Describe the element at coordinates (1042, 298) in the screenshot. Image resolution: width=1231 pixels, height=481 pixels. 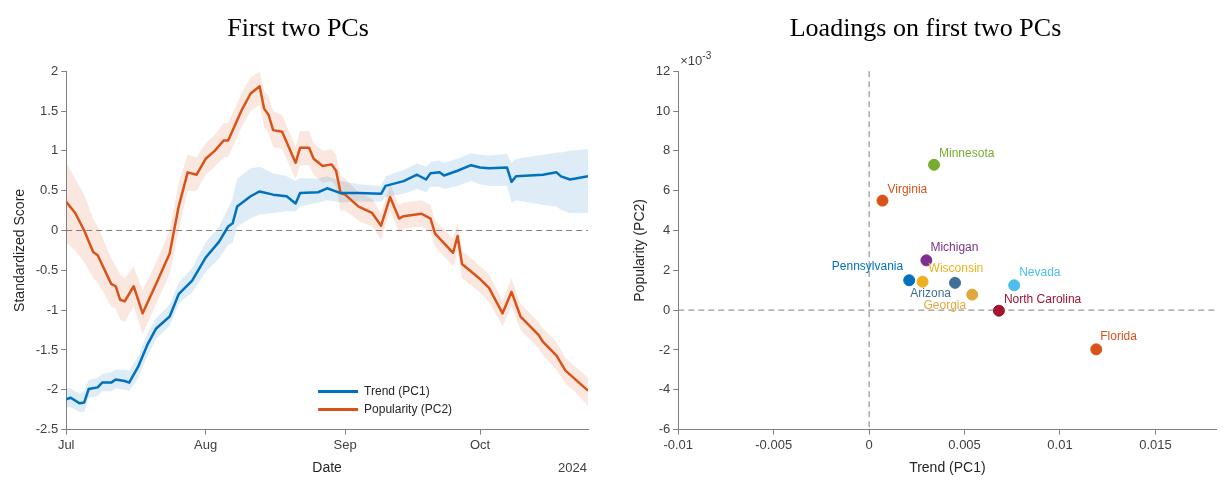
I see `series-label: North Carolina` at that location.